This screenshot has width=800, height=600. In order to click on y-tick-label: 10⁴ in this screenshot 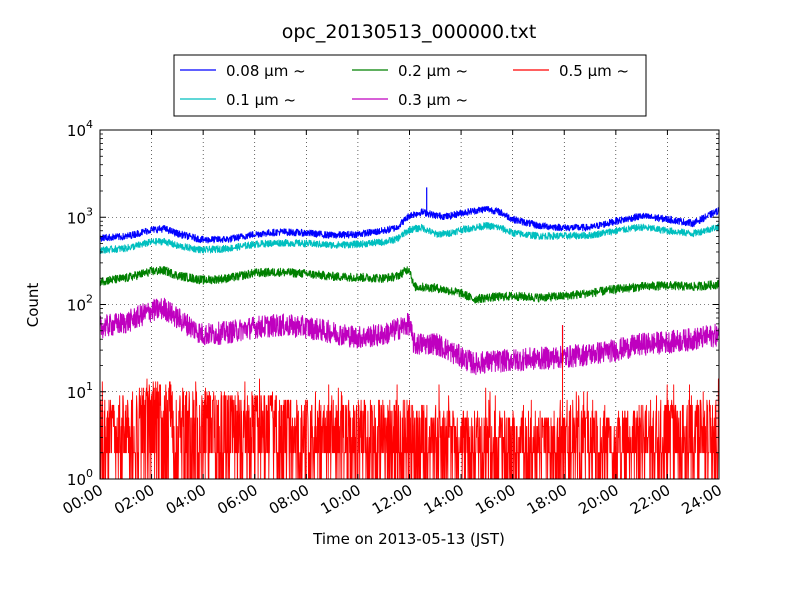, I will do `click(80, 129)`.